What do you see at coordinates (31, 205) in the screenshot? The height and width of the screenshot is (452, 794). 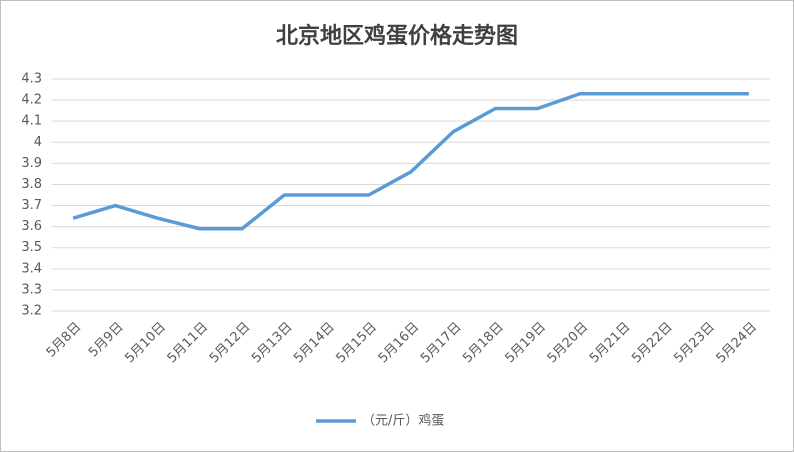 I see `y-tick-label: 3.7` at bounding box center [31, 205].